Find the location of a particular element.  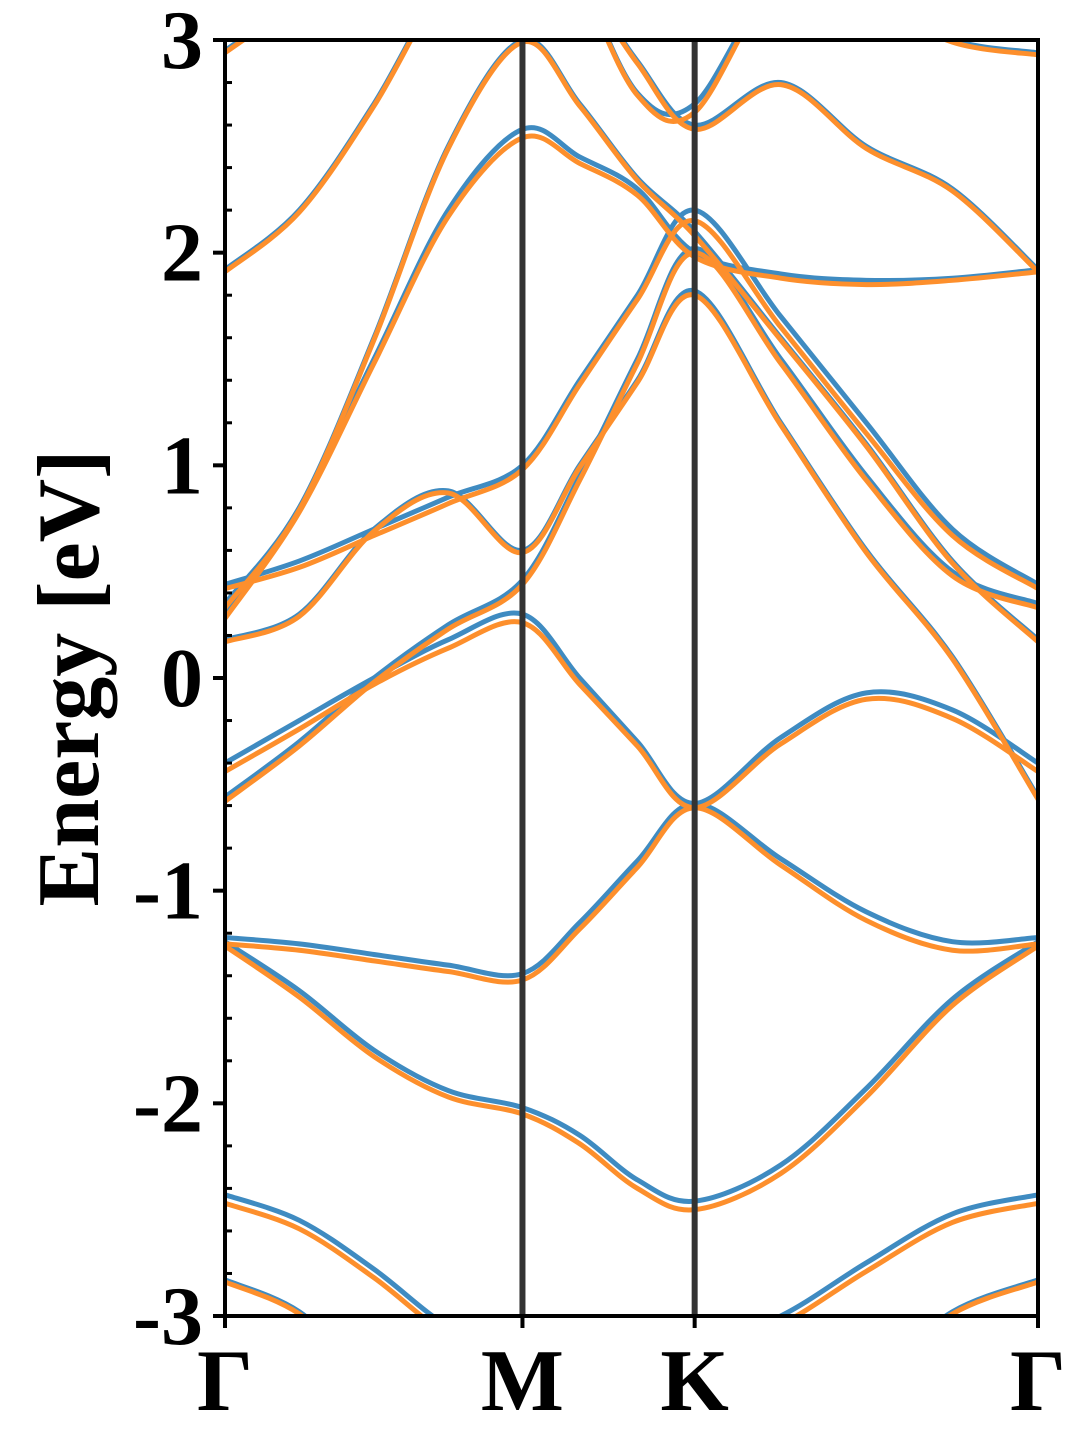

y-tick-label: 2 is located at coordinates (182, 253).